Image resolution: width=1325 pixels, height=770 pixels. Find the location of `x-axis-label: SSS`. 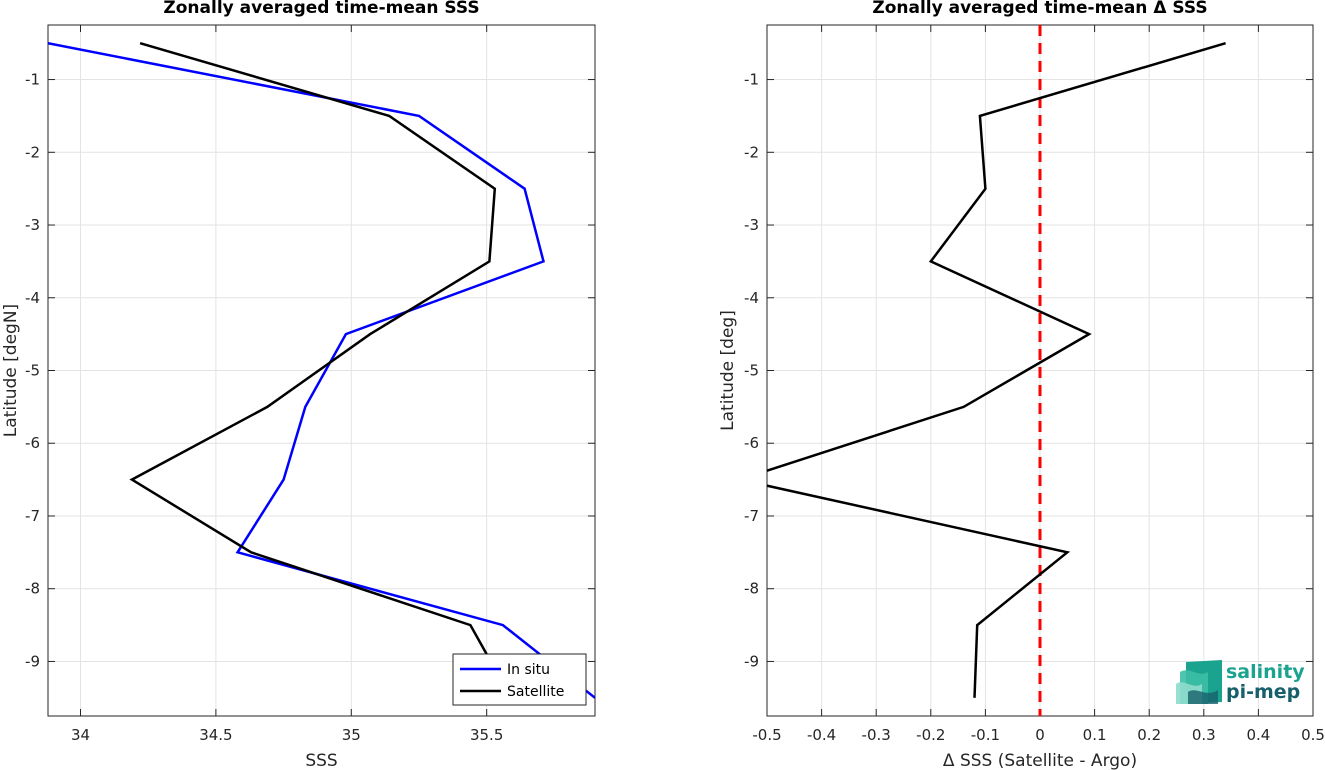

x-axis-label: SSS is located at coordinates (321, 760).